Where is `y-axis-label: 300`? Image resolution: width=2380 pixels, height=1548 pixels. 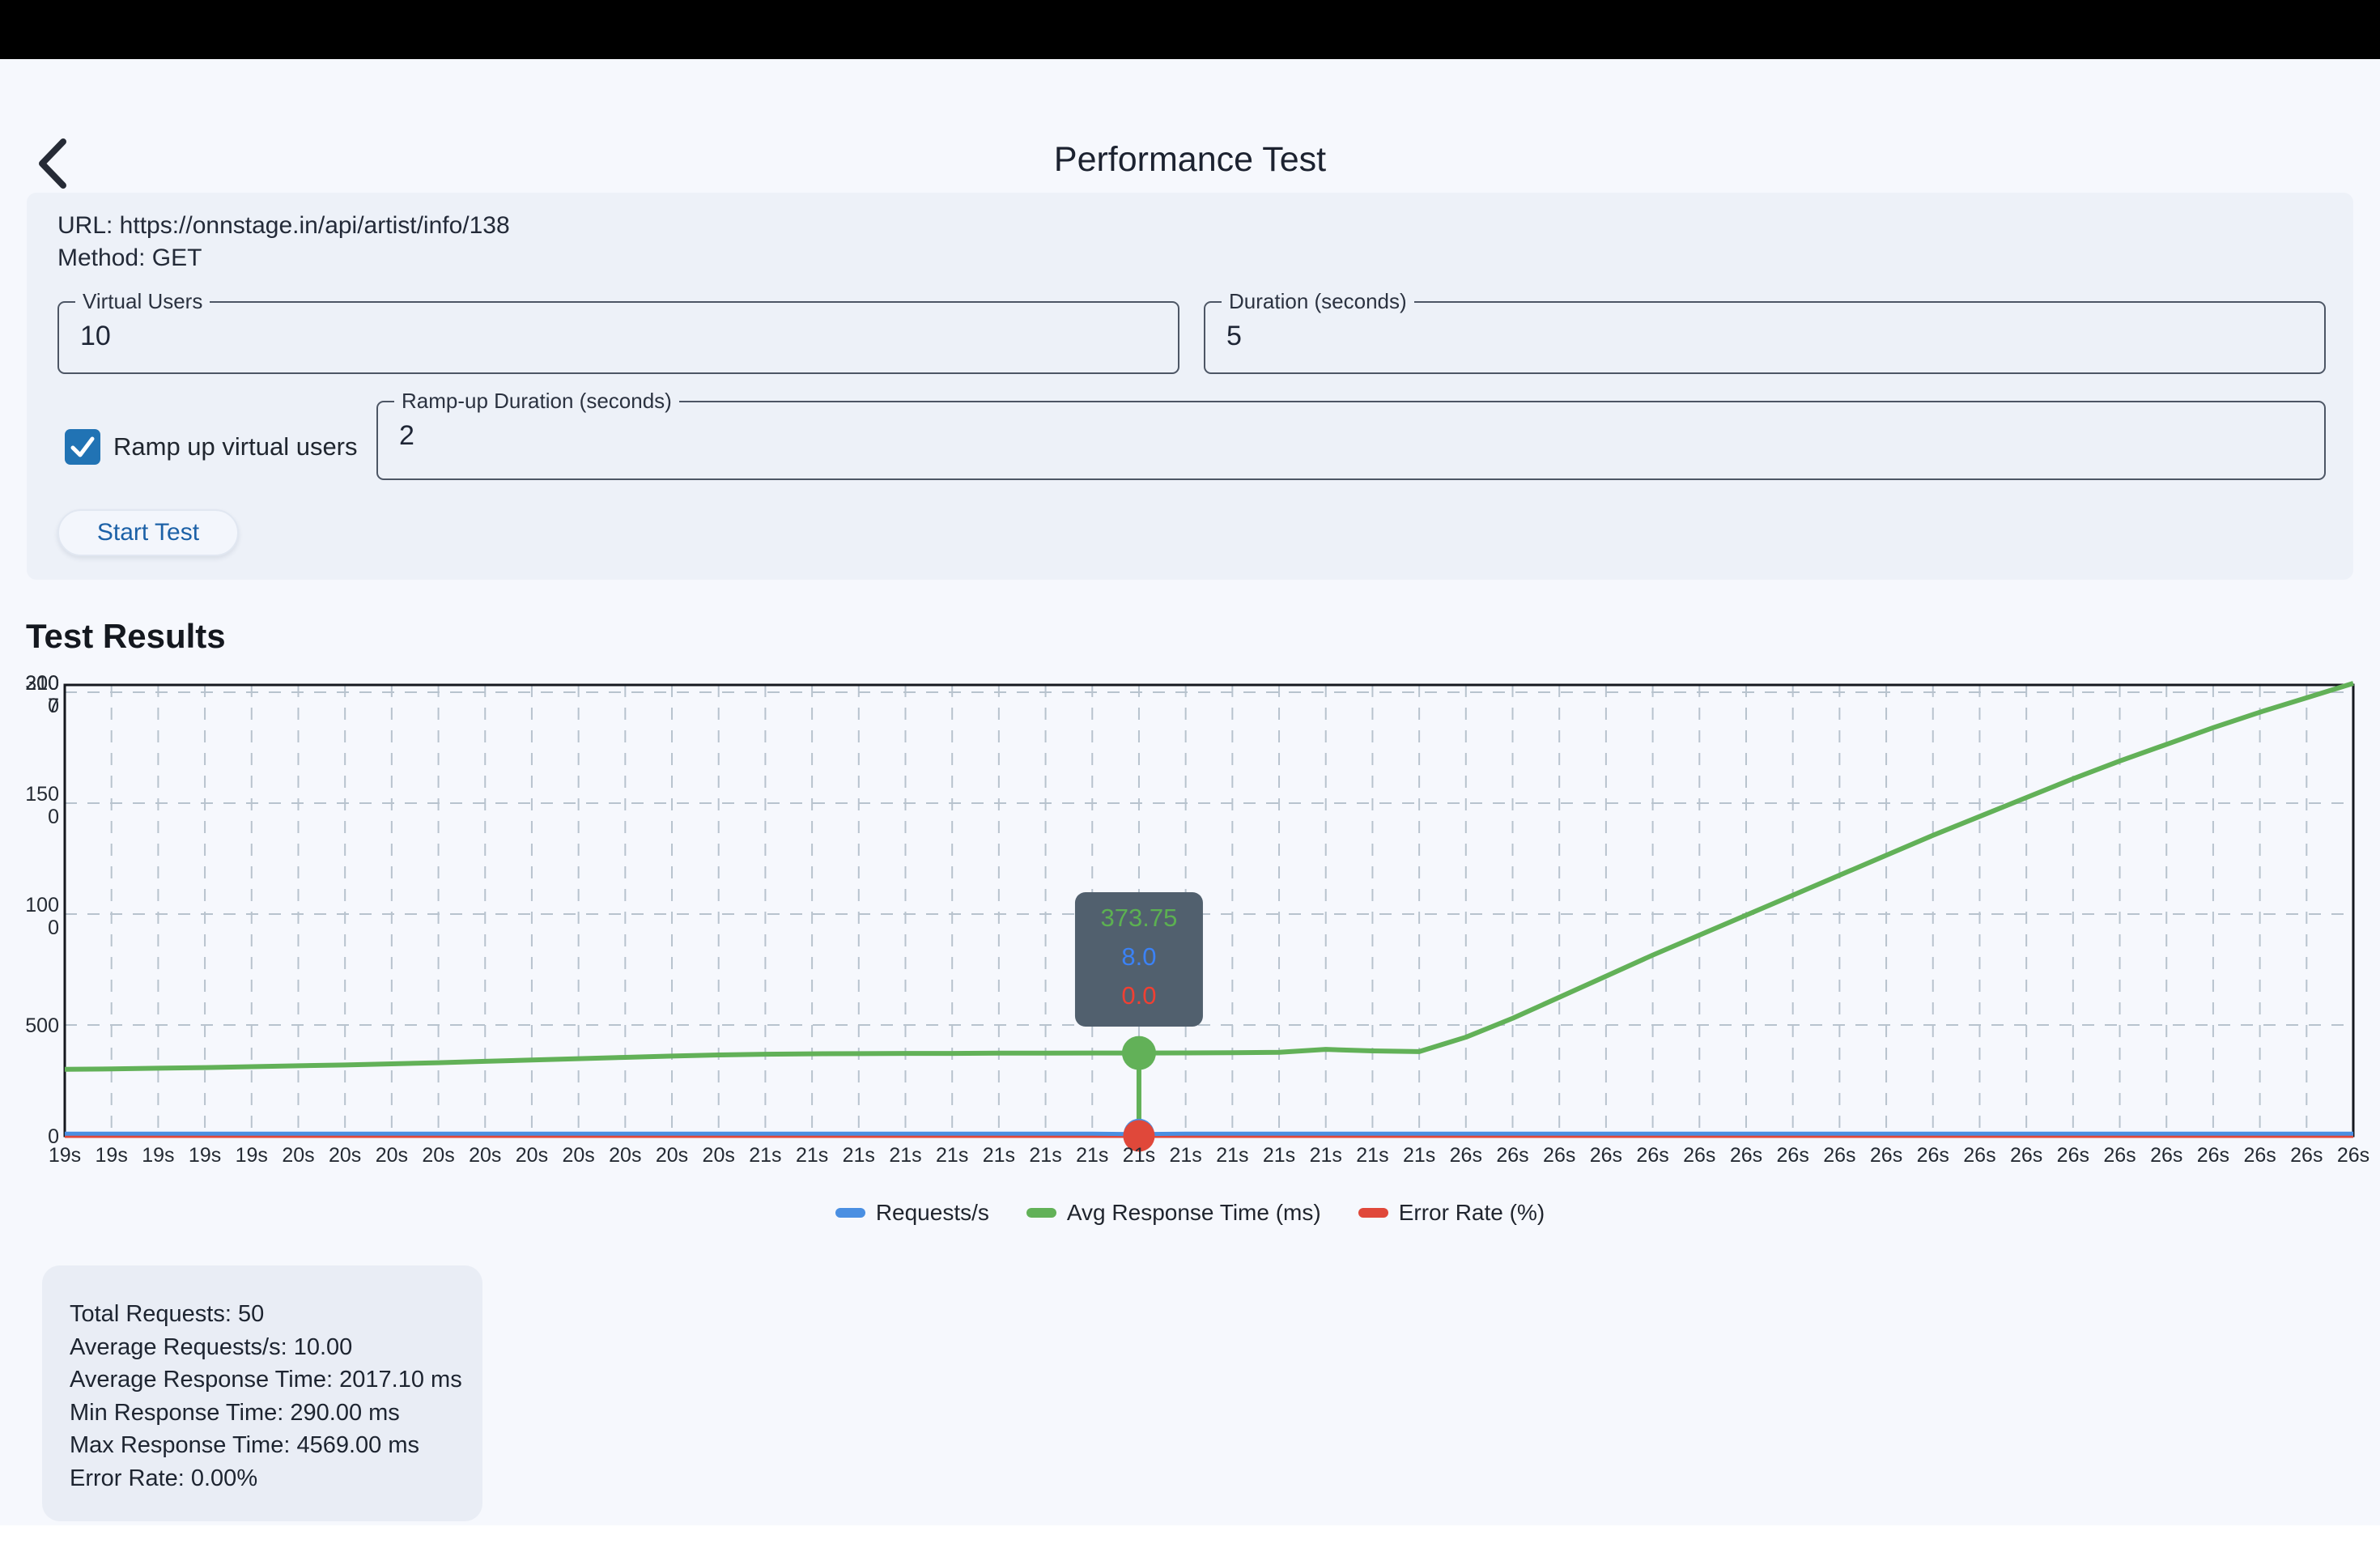 y-axis-label: 300 is located at coordinates (42, 684).